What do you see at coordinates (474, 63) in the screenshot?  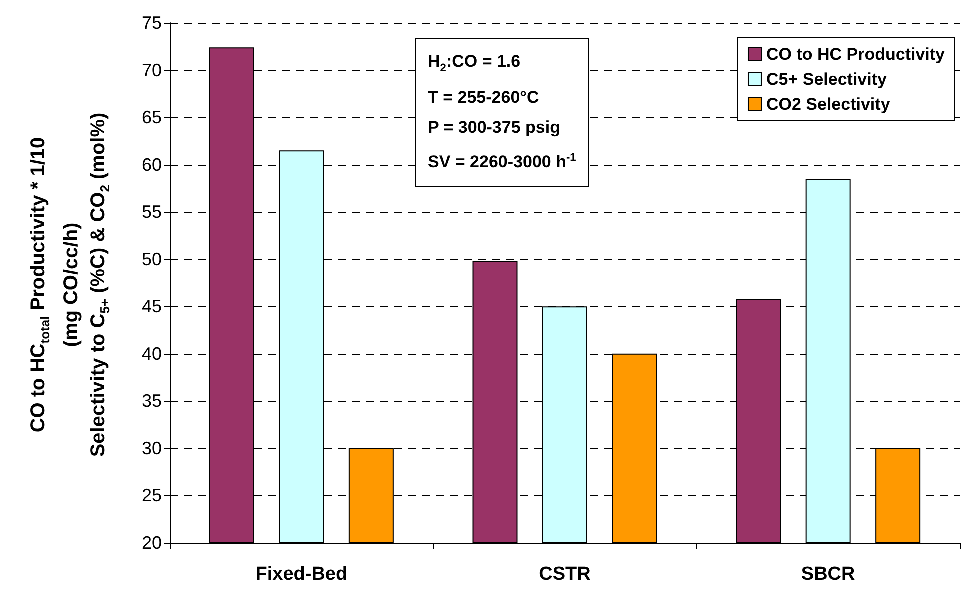 I see `annotation: H$_{2}$:CO = 1.6` at bounding box center [474, 63].